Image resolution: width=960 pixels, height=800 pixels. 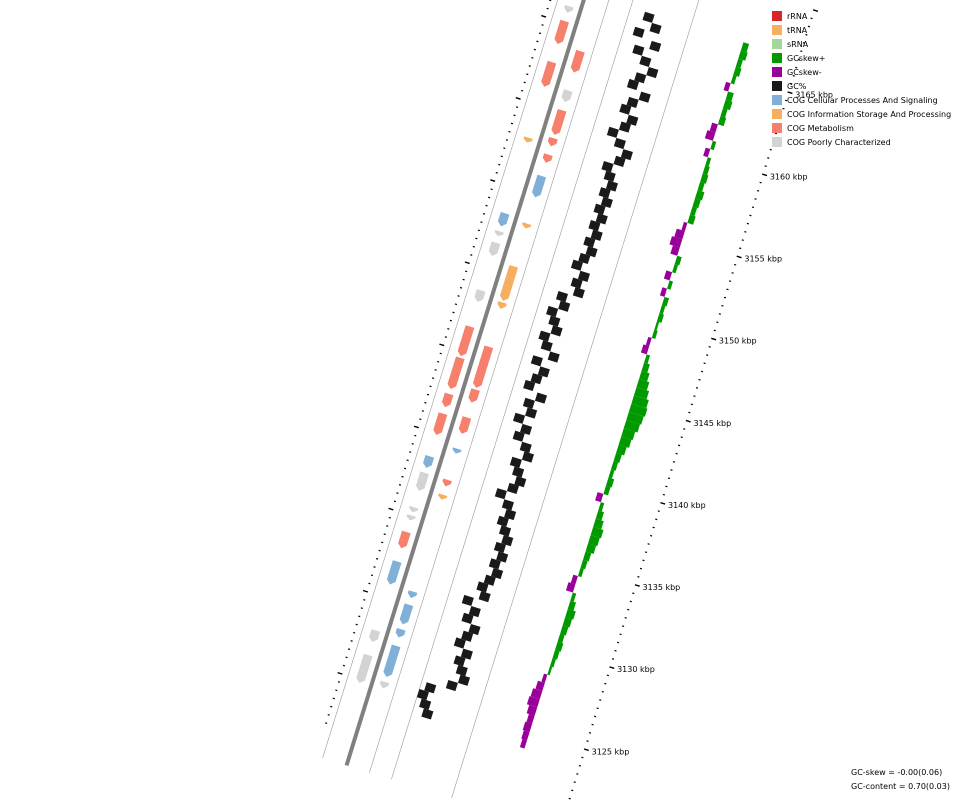 What do you see at coordinates (861, 142) in the screenshot?
I see `legend-item-cog-poorly: COG Poorly Characterized` at bounding box center [861, 142].